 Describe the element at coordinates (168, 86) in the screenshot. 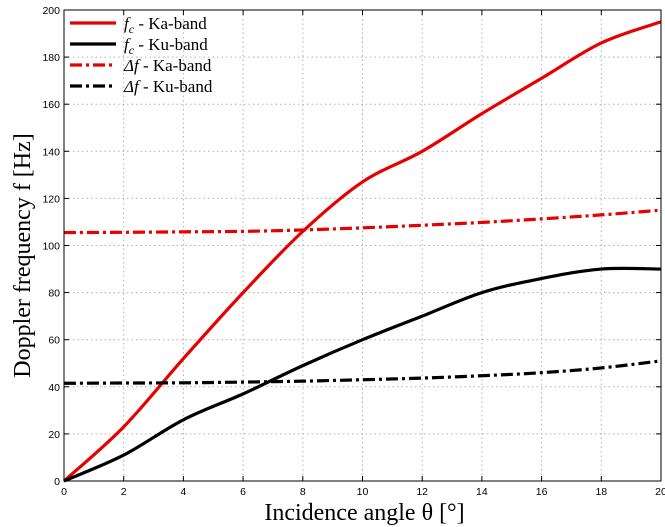

I see `legend-label-4: Δf - Ku-band` at that location.